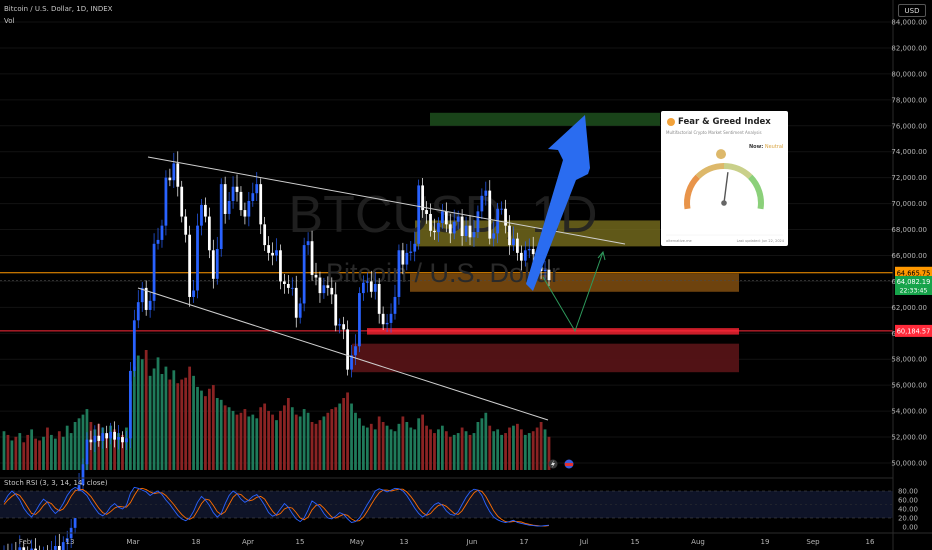 Image resolution: width=932 pixels, height=550 pixels. What do you see at coordinates (343, 354) in the screenshot?
I see `lower-trendline` at bounding box center [343, 354].